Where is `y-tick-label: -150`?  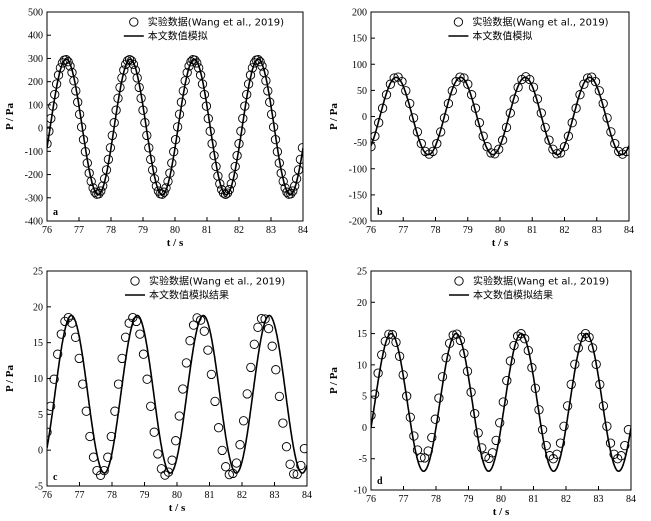 y-tick-label: -150 is located at coordinates (358, 195).